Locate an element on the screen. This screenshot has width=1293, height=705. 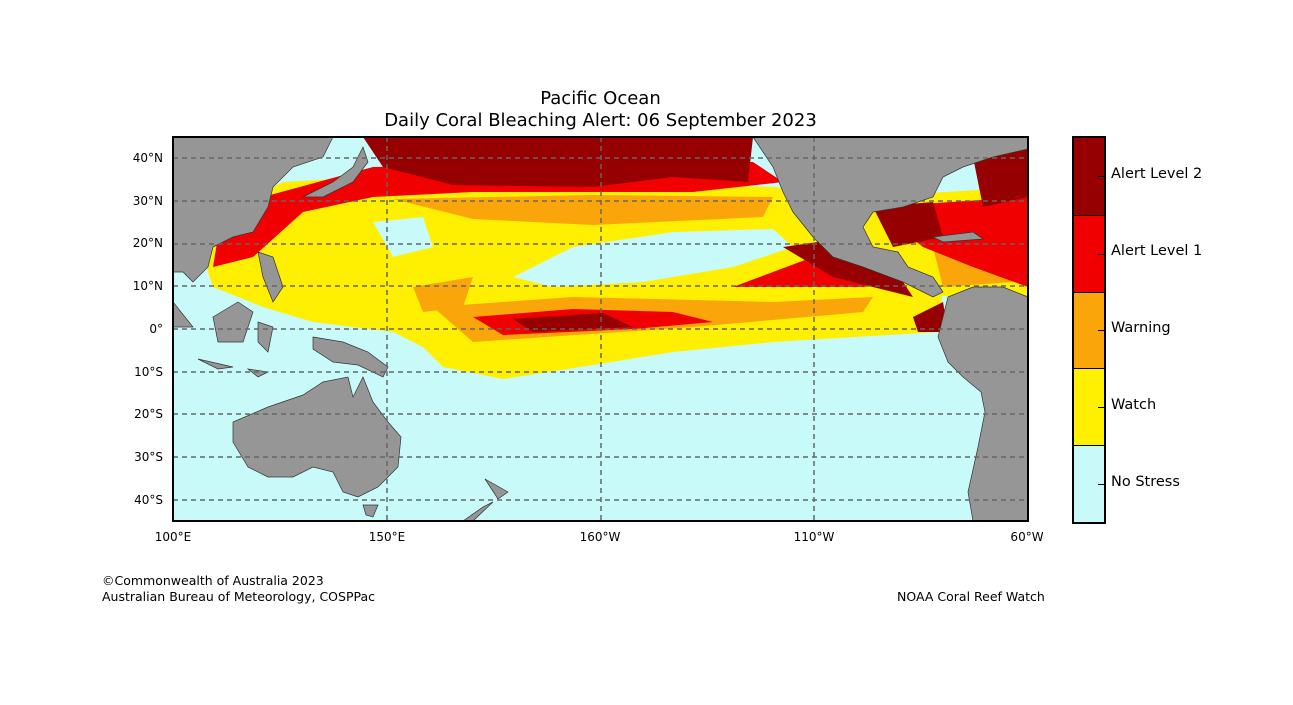
y-tick-label: 30°N is located at coordinates (147, 201).